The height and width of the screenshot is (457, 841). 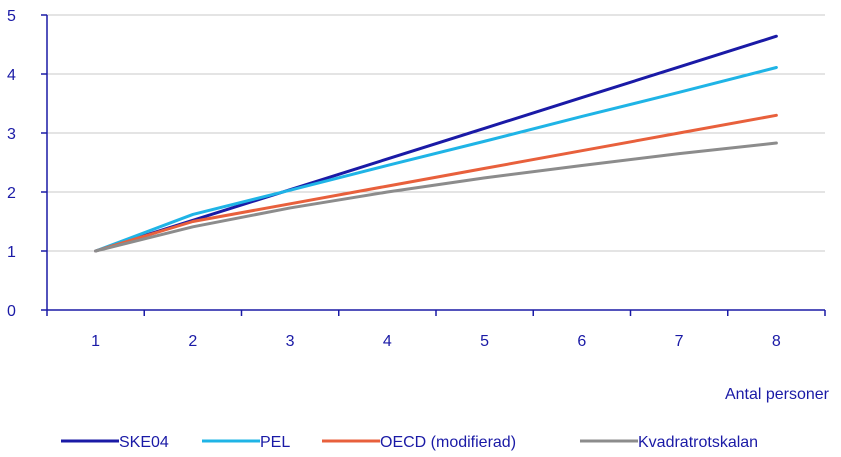 What do you see at coordinates (192, 341) in the screenshot?
I see `x-tick-label: 2` at bounding box center [192, 341].